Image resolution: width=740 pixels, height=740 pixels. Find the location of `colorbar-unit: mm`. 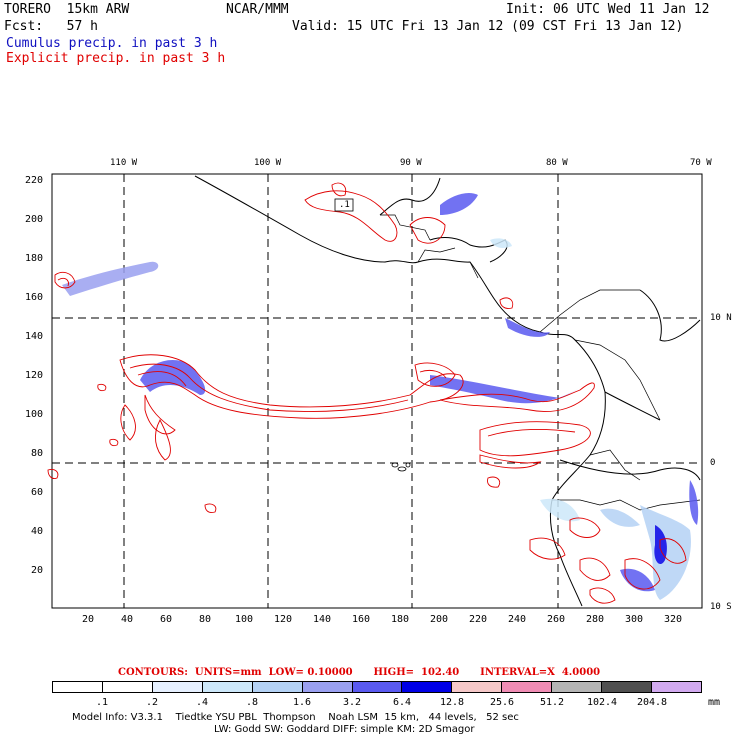

colorbar-unit: mm is located at coordinates (714, 702).